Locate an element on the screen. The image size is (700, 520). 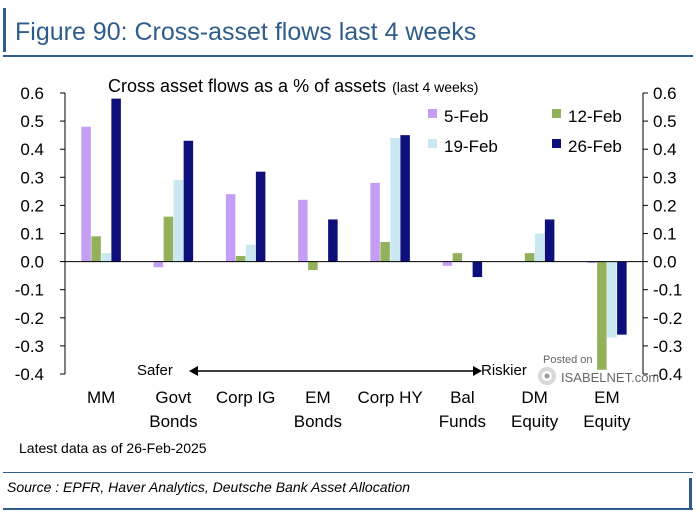
legend-swatch-19-feb is located at coordinates (432, 143).